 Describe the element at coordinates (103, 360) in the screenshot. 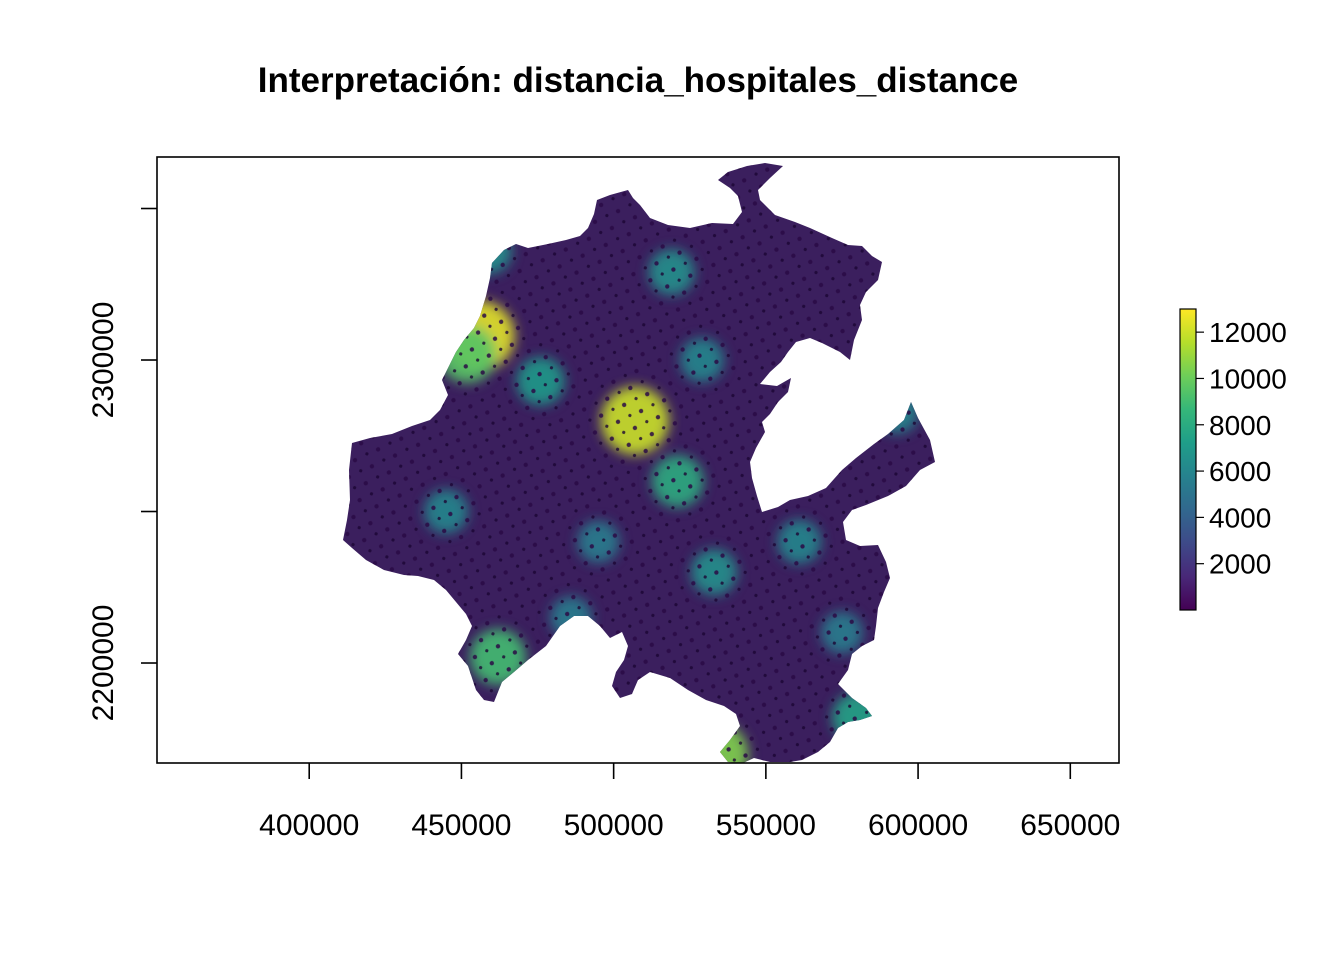

I see `y-tick-label: 2300000` at that location.